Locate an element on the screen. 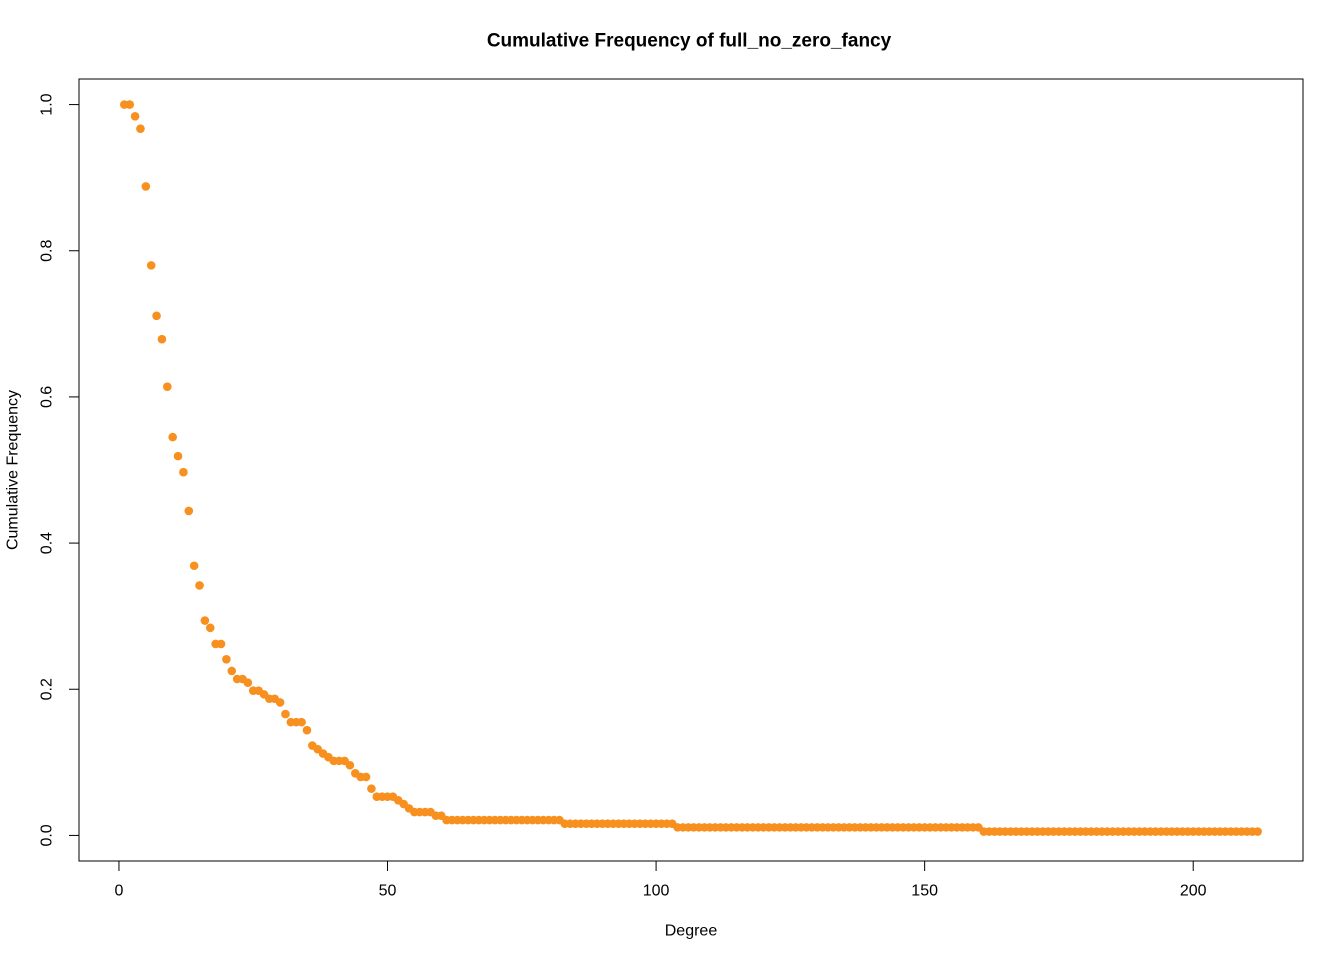  x-tick-label: 0 is located at coordinates (119, 891).